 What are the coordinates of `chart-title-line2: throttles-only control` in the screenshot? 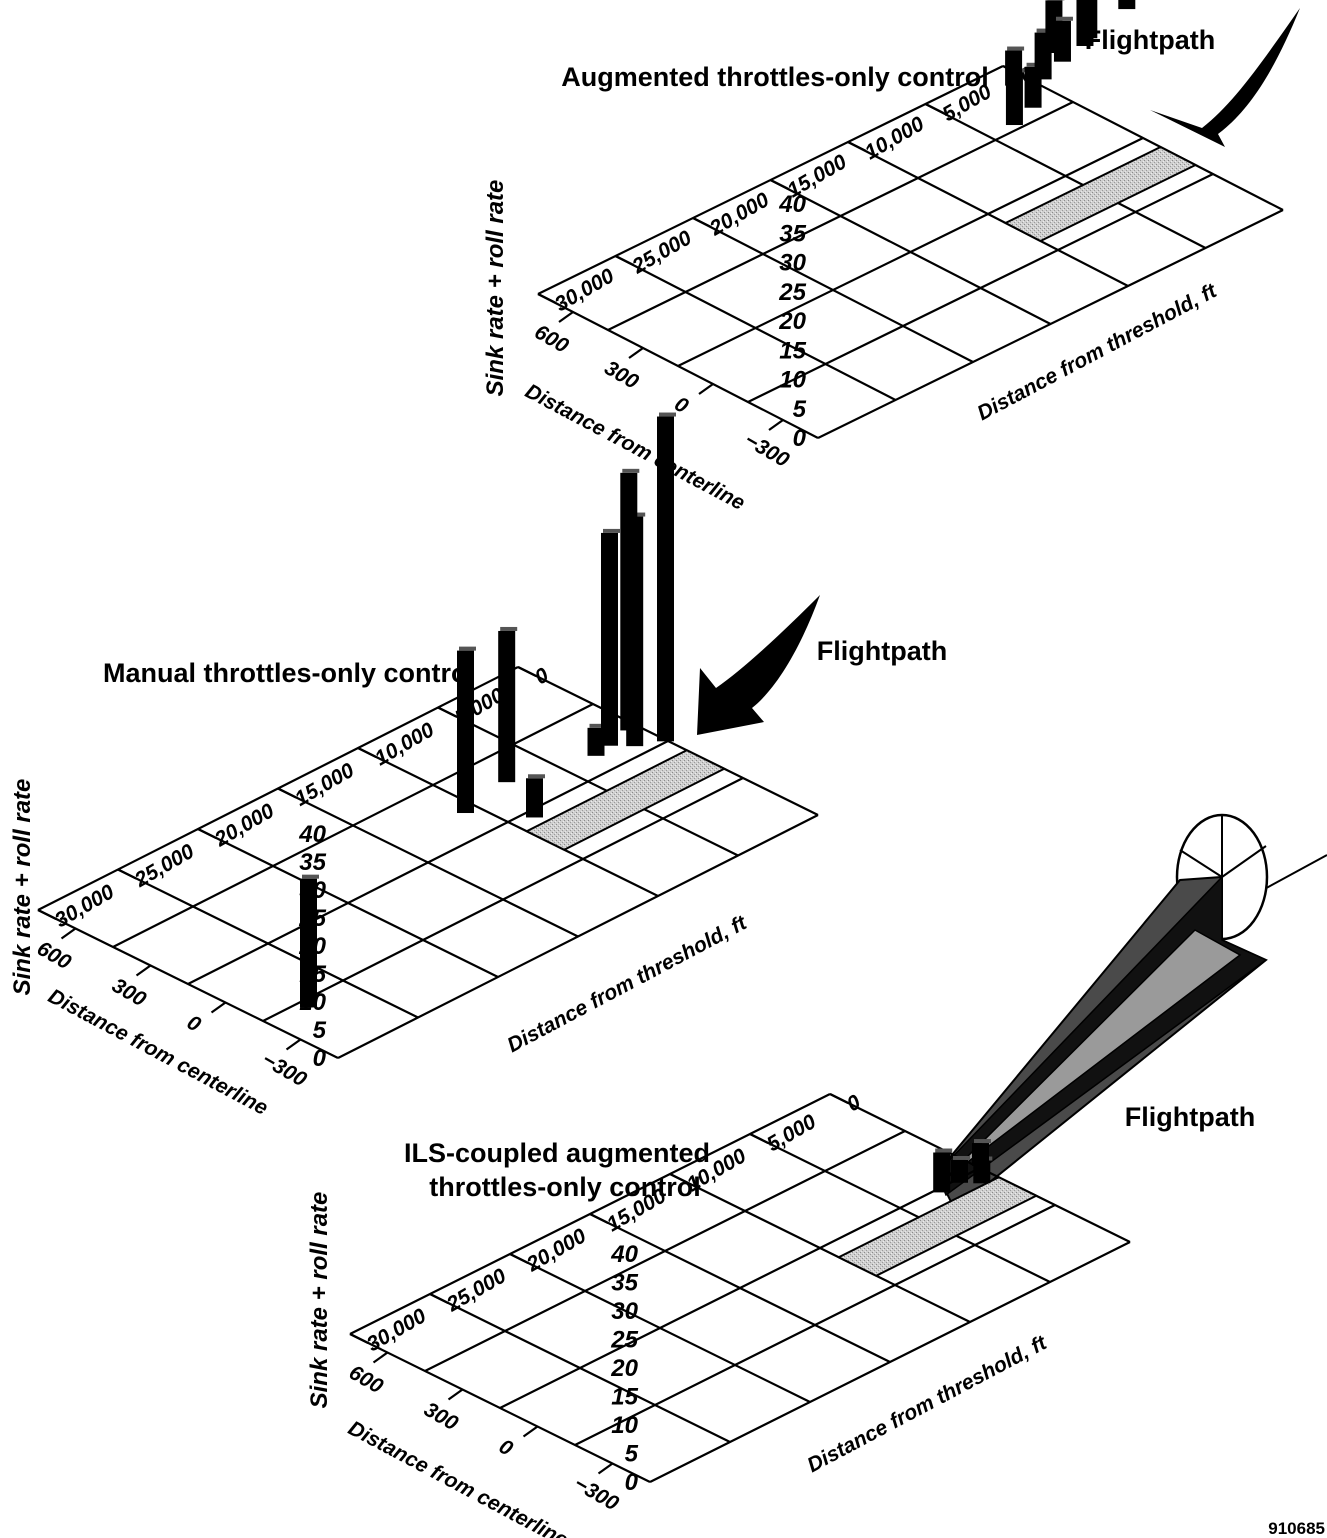 It's located at (565, 1187).